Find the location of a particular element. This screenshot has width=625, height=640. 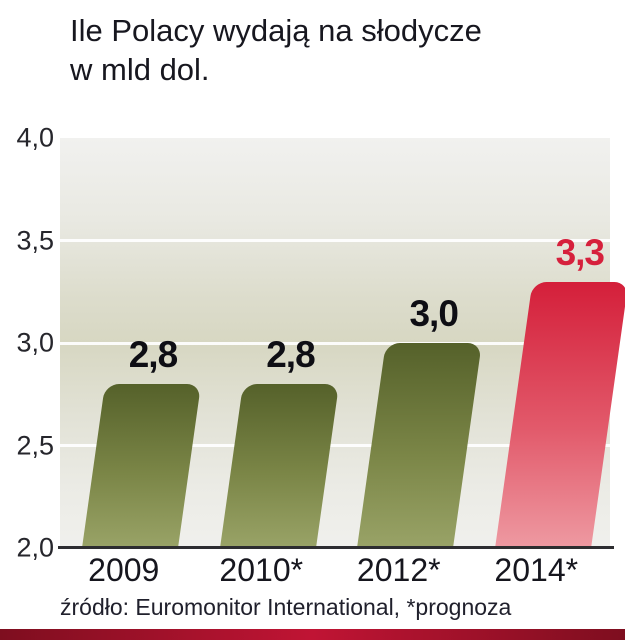

y-tick-label: 2,0 is located at coordinates (35, 547).